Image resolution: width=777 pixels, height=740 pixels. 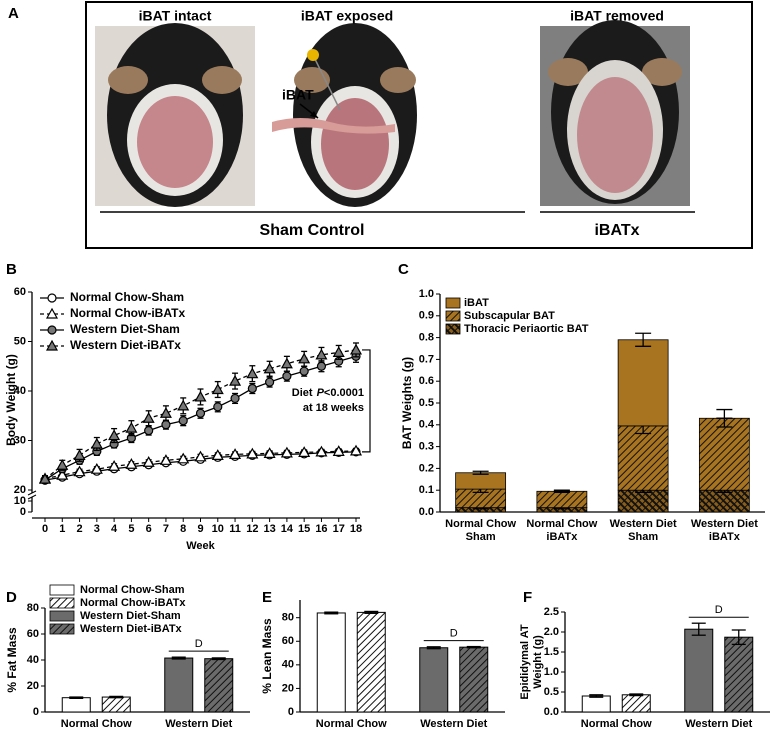 What do you see at coordinates (617, 16) in the screenshot?
I see `photo-caption: iBAT removed` at bounding box center [617, 16].